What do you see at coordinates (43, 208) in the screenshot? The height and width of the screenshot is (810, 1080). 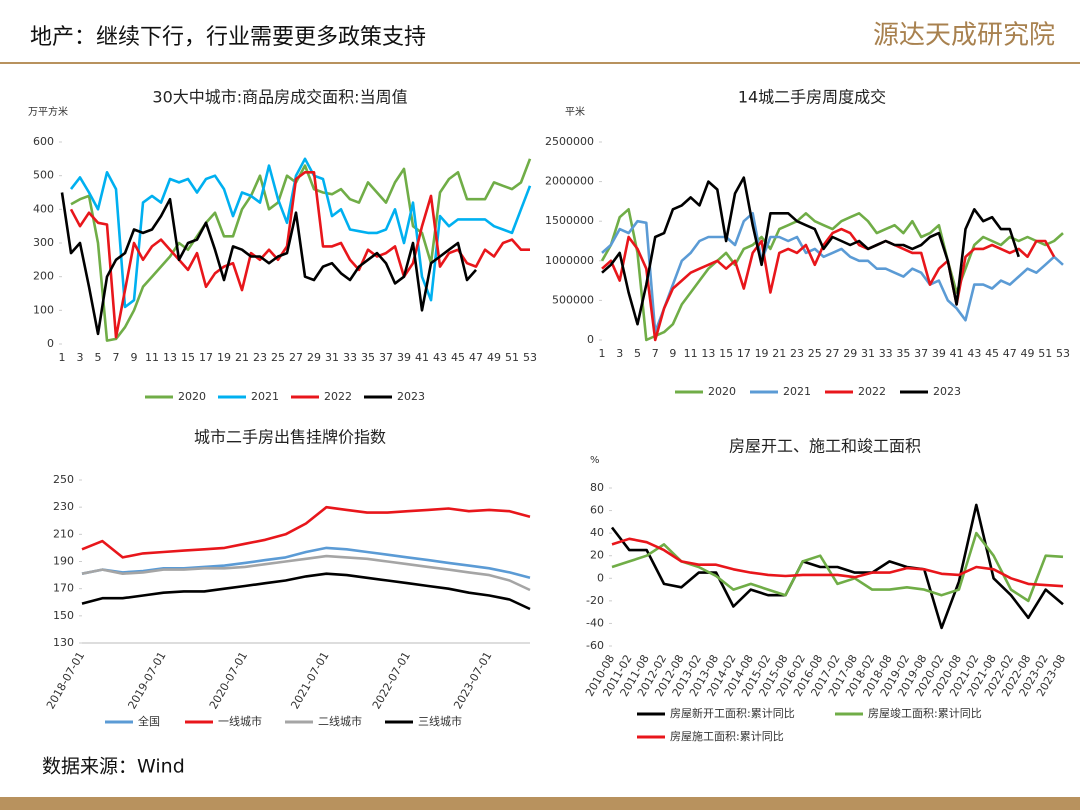 I see `y-tick-label: 400` at bounding box center [43, 208].